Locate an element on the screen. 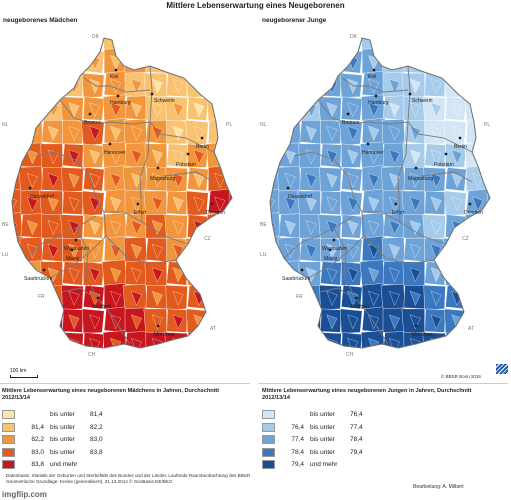 The image size is (511, 500). girls-neighbor-label: LU is located at coordinates (5, 255).